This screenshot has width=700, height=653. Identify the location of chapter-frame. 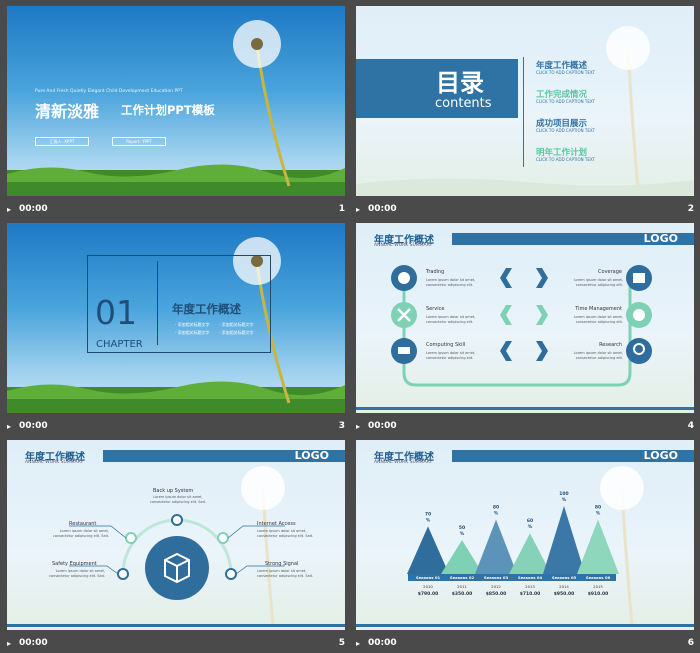
(179, 304).